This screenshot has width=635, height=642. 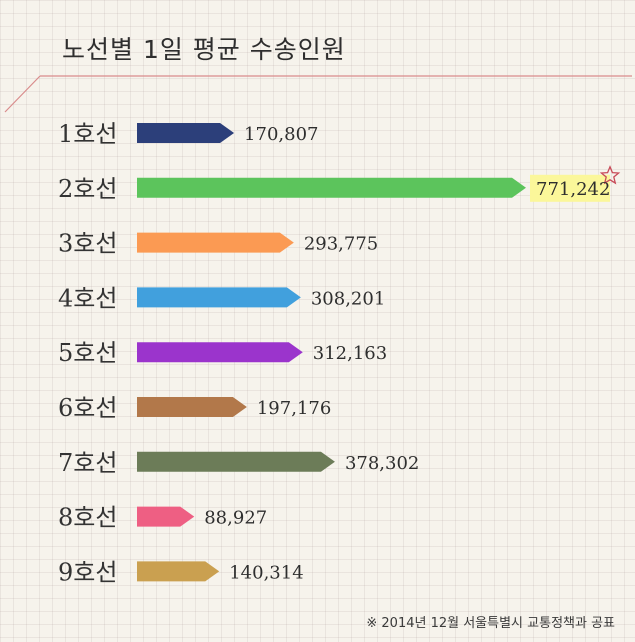 I want to click on value-label: 771,242, so click(x=573, y=189).